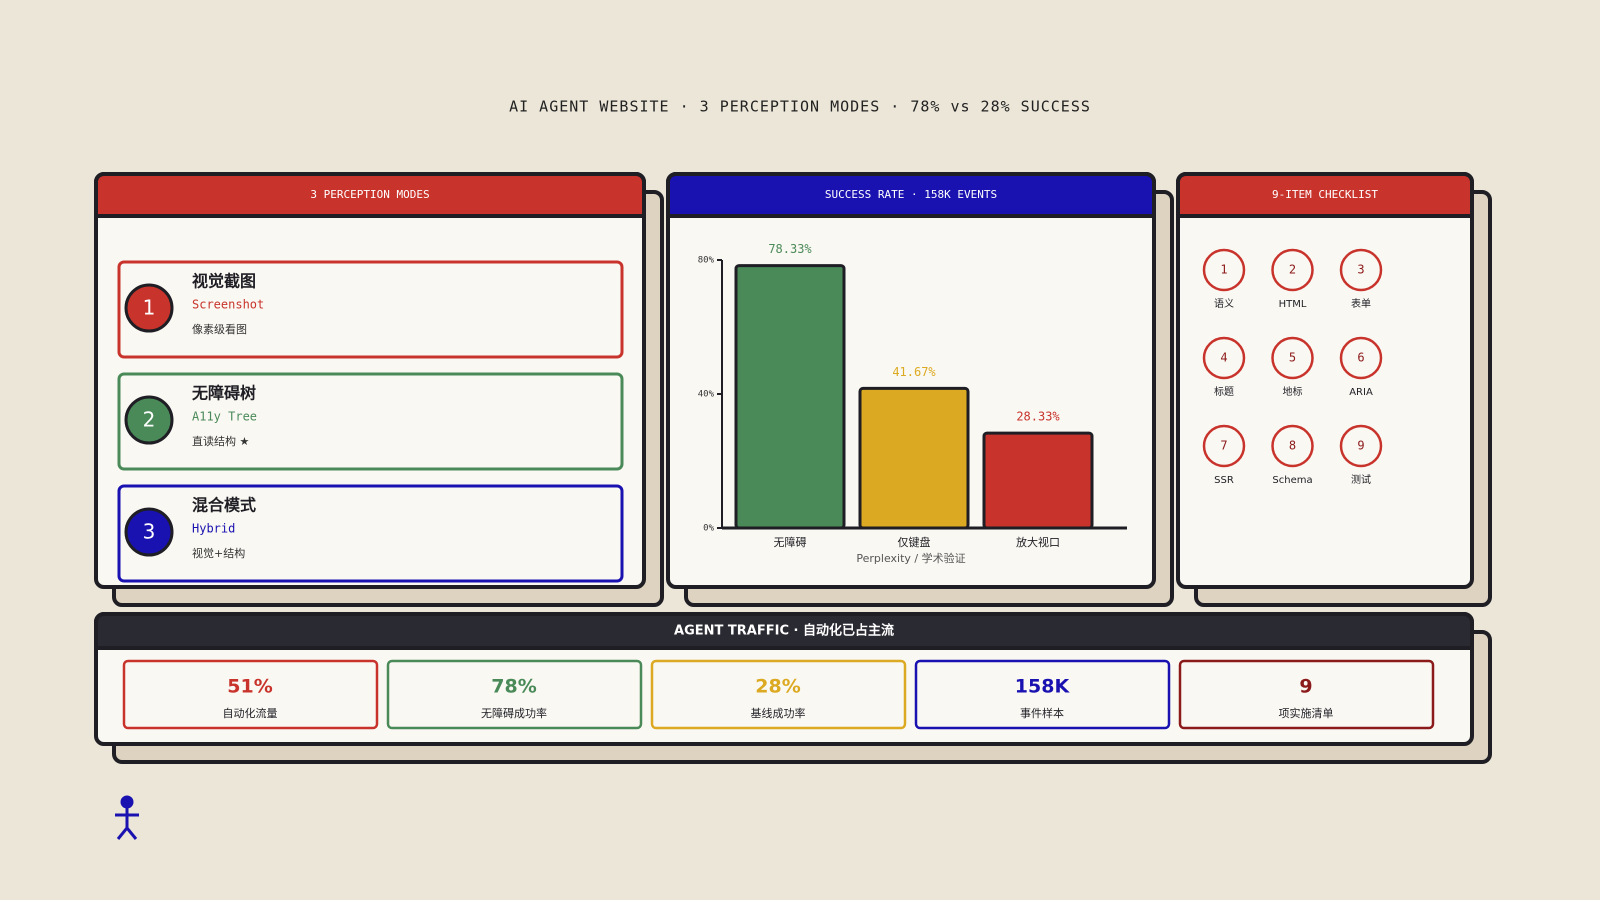 Image resolution: width=1600 pixels, height=900 pixels. I want to click on y-tick-label: 0%, so click(708, 529).